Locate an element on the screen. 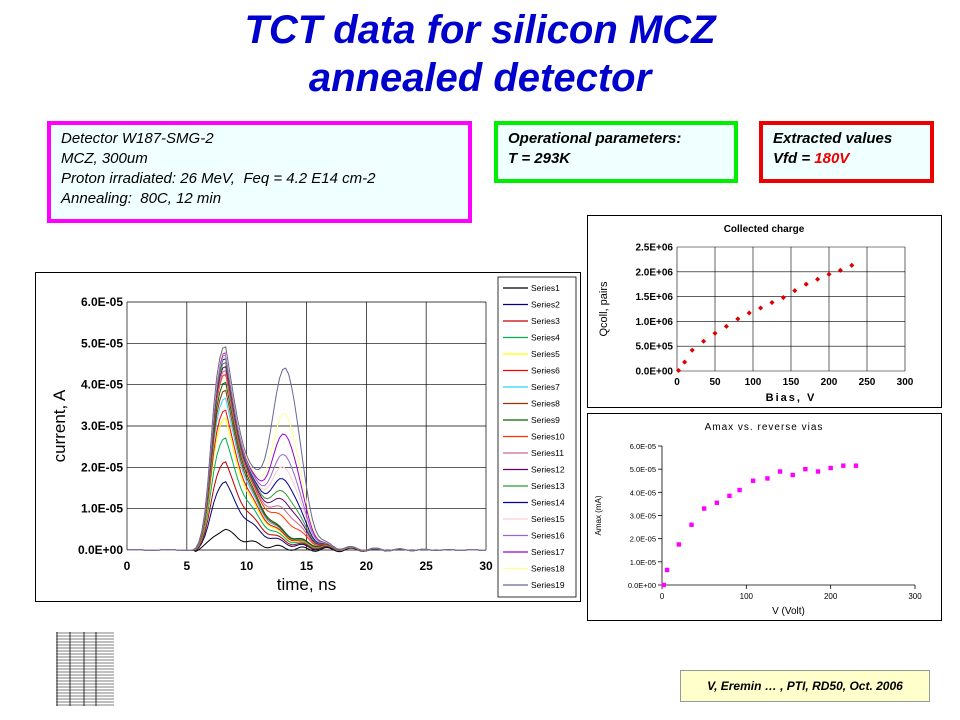 The width and height of the screenshot is (960, 720). operational-params-box: Operational parameters: T = 293K is located at coordinates (616, 152).